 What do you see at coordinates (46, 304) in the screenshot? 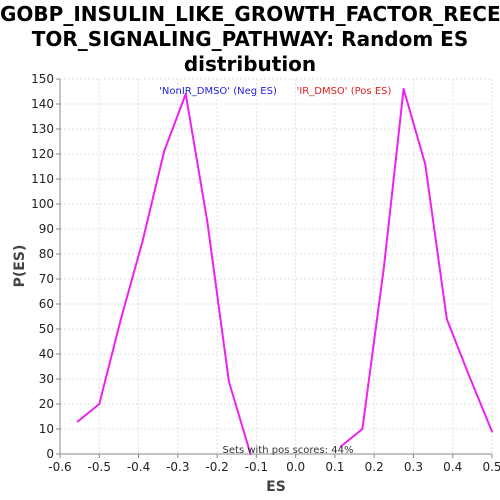
I see `y-tick-label: 60` at bounding box center [46, 304].